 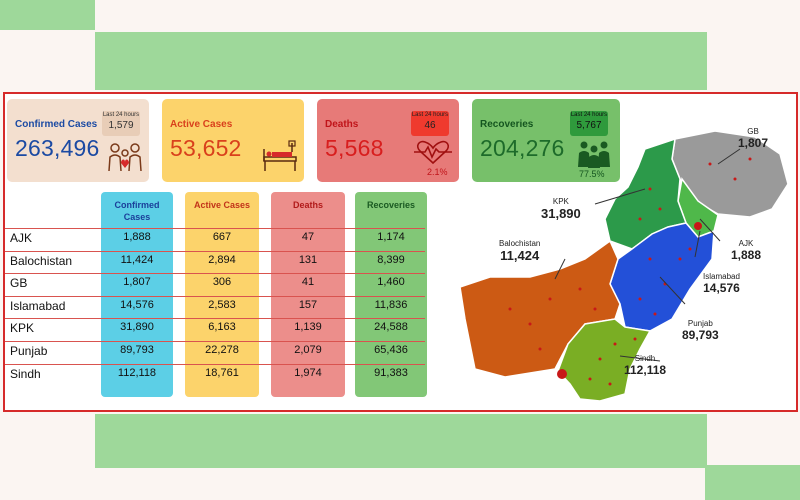 I want to click on map-label-name: AJK, so click(x=746, y=243).